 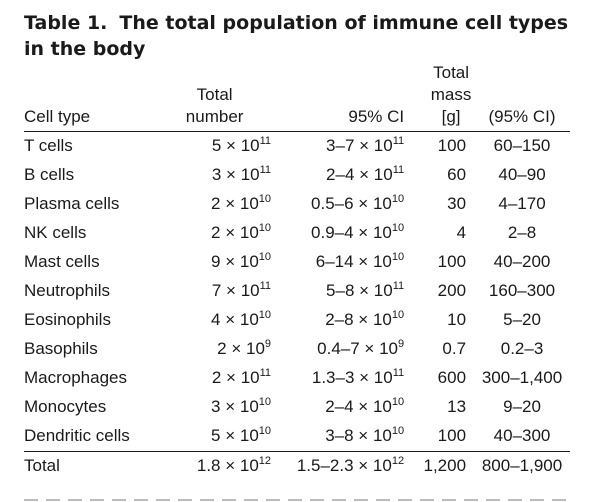 What do you see at coordinates (445, 465) in the screenshot?
I see `total-mass-value: 1,200` at bounding box center [445, 465].